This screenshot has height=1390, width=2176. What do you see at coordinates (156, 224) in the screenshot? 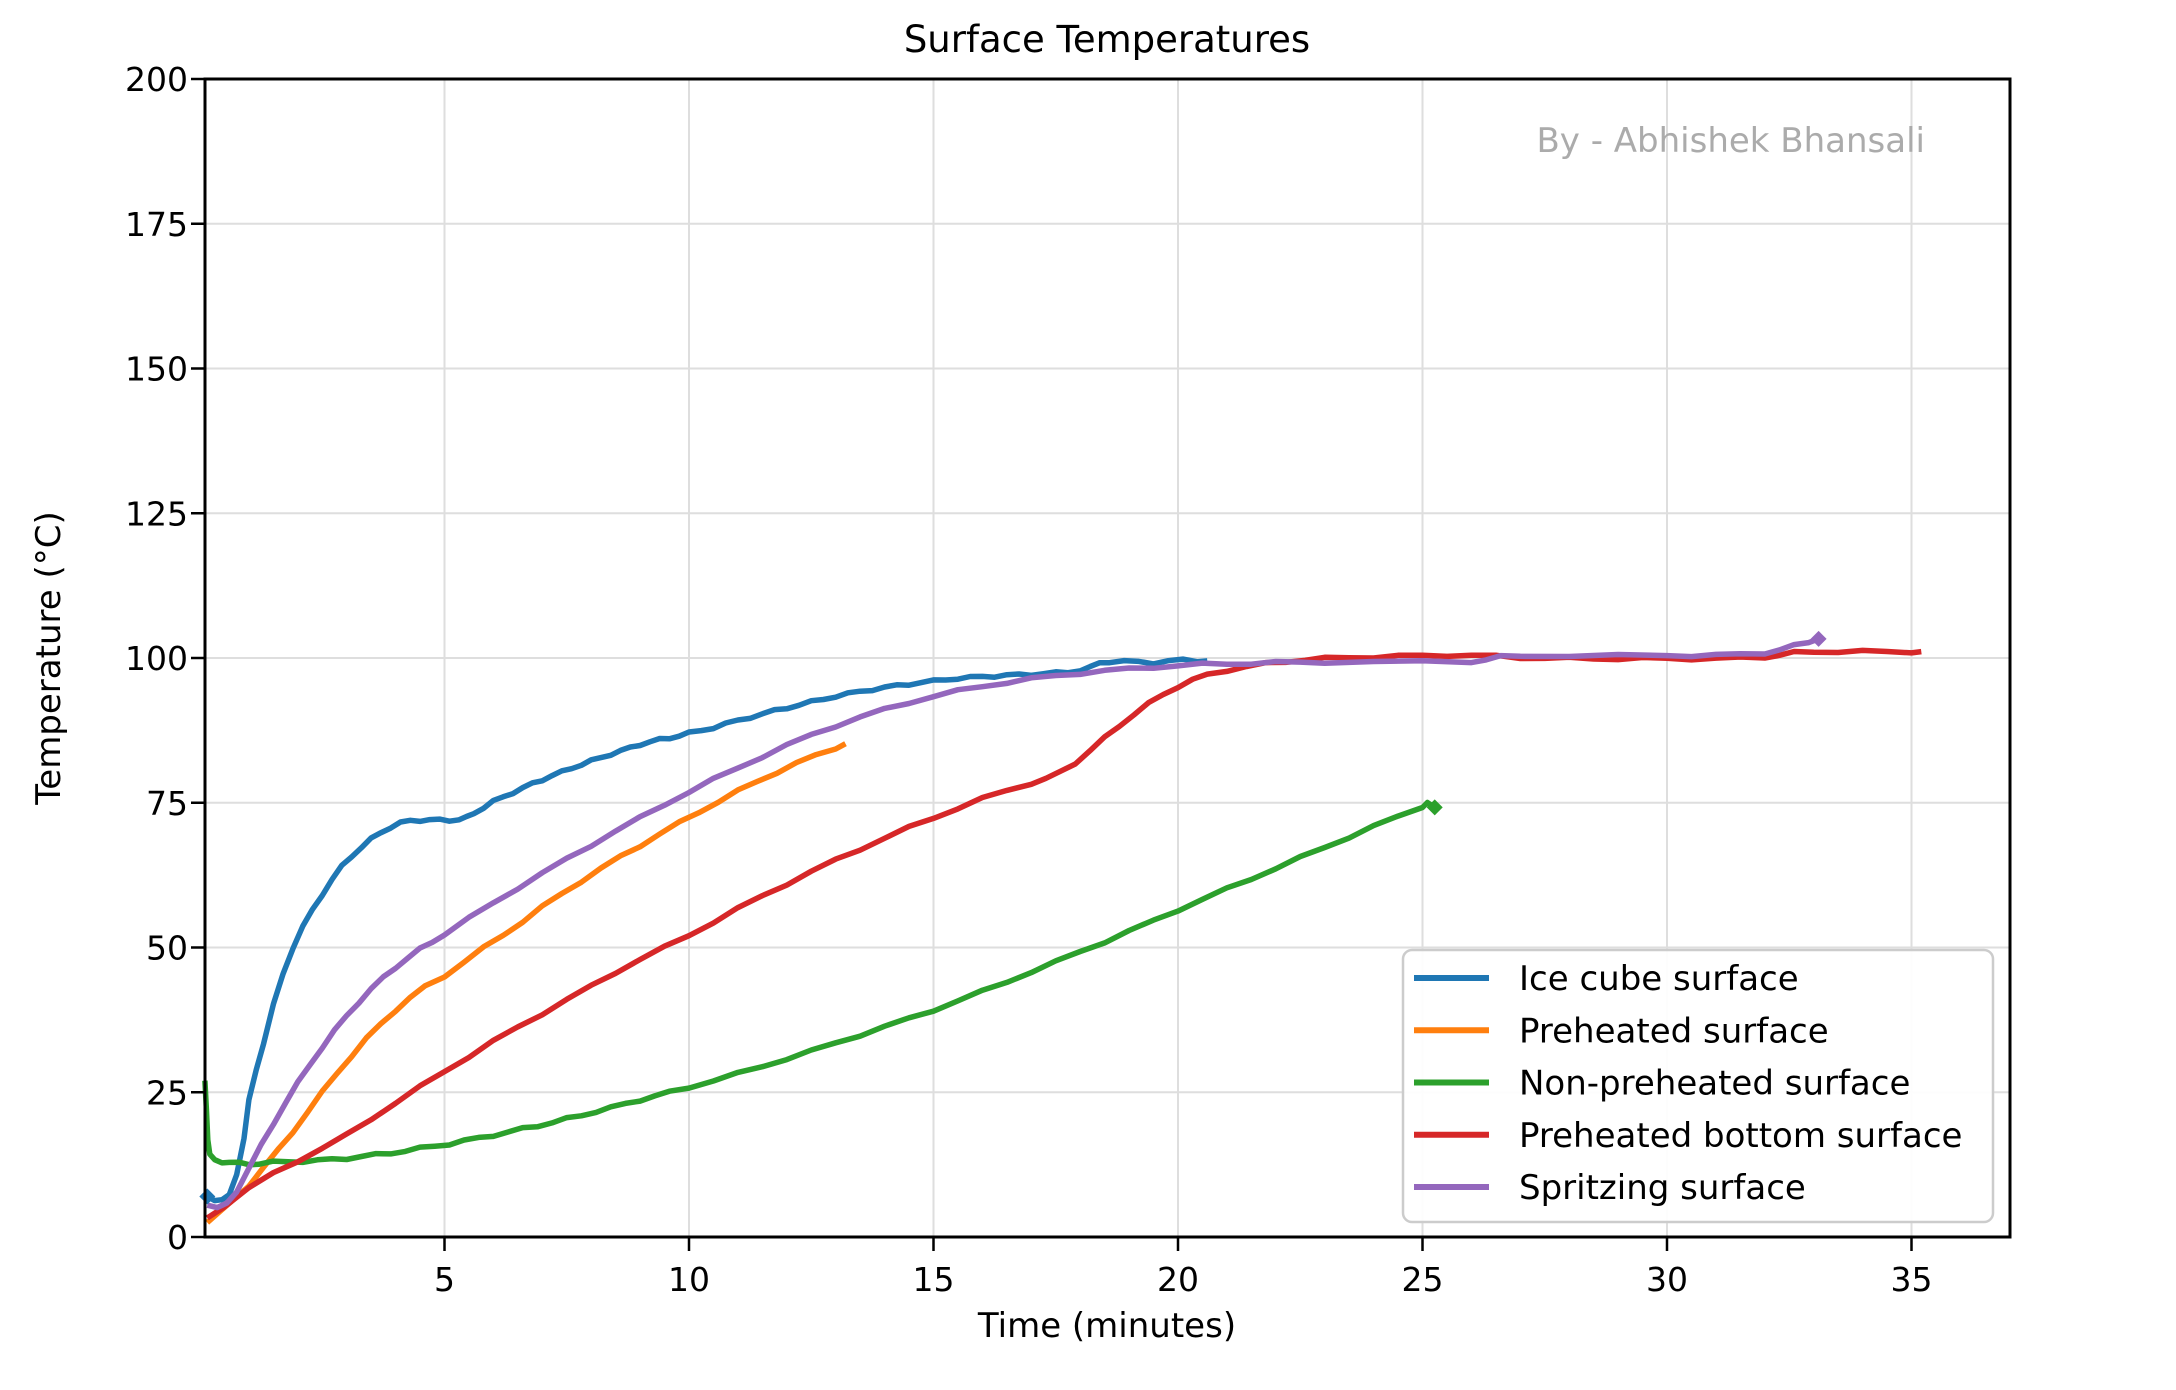
I see `y-tick-label: 175` at bounding box center [156, 224].